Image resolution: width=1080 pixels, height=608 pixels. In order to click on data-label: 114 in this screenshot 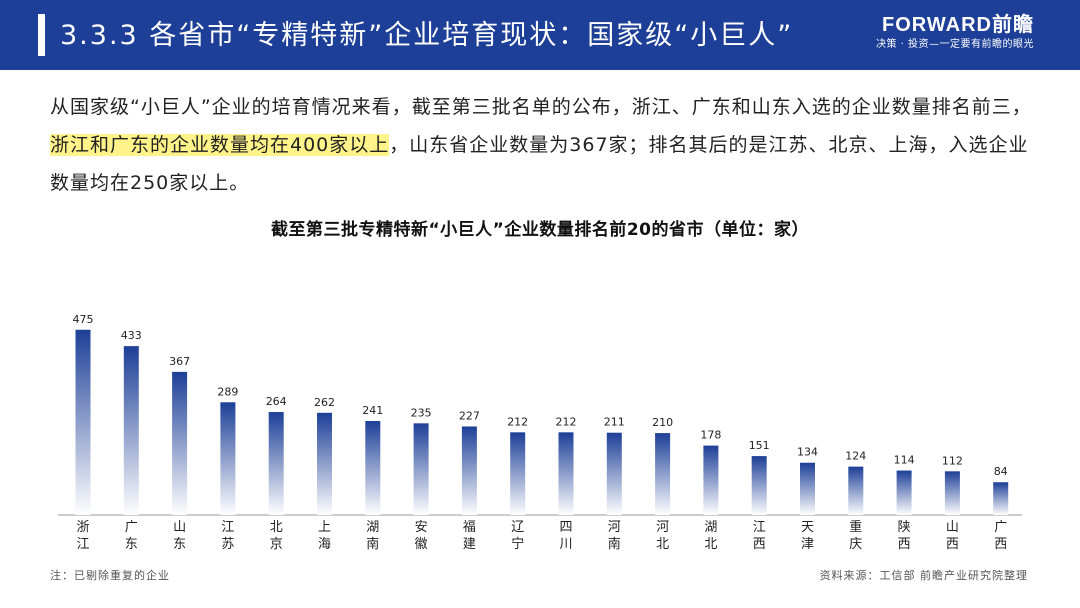, I will do `click(904, 460)`.